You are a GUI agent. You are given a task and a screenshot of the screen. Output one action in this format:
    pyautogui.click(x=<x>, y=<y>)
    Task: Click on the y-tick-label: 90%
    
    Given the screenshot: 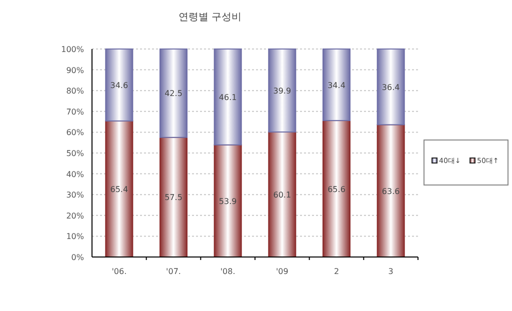 What is the action you would take?
    pyautogui.click(x=75, y=70)
    